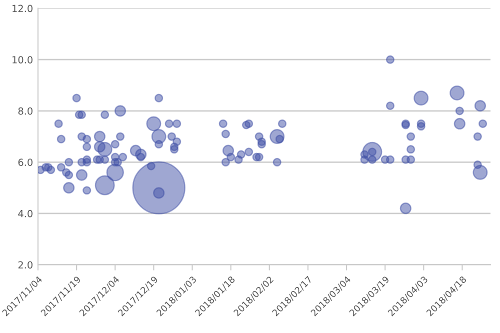 This screenshot has height=333, width=500. What do you see at coordinates (22, 8) in the screenshot?
I see `y-tick-label: 12.0` at bounding box center [22, 8].